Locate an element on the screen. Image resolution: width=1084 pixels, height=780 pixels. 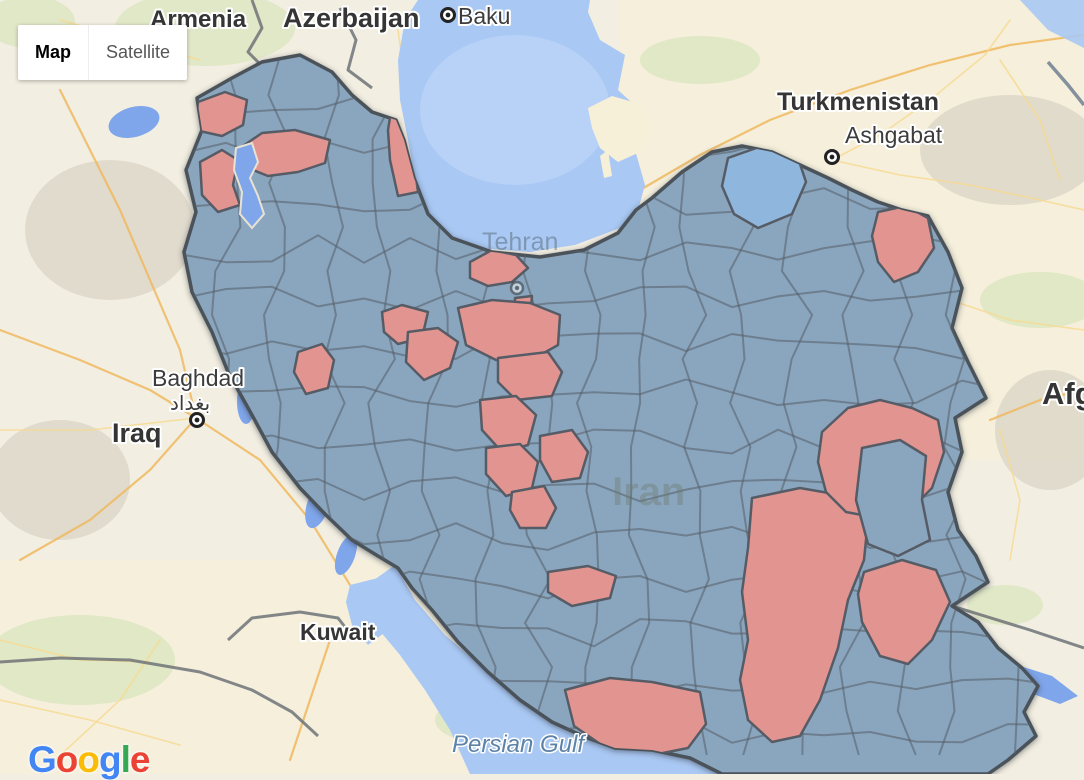
map-button: Map is located at coordinates (53, 52).